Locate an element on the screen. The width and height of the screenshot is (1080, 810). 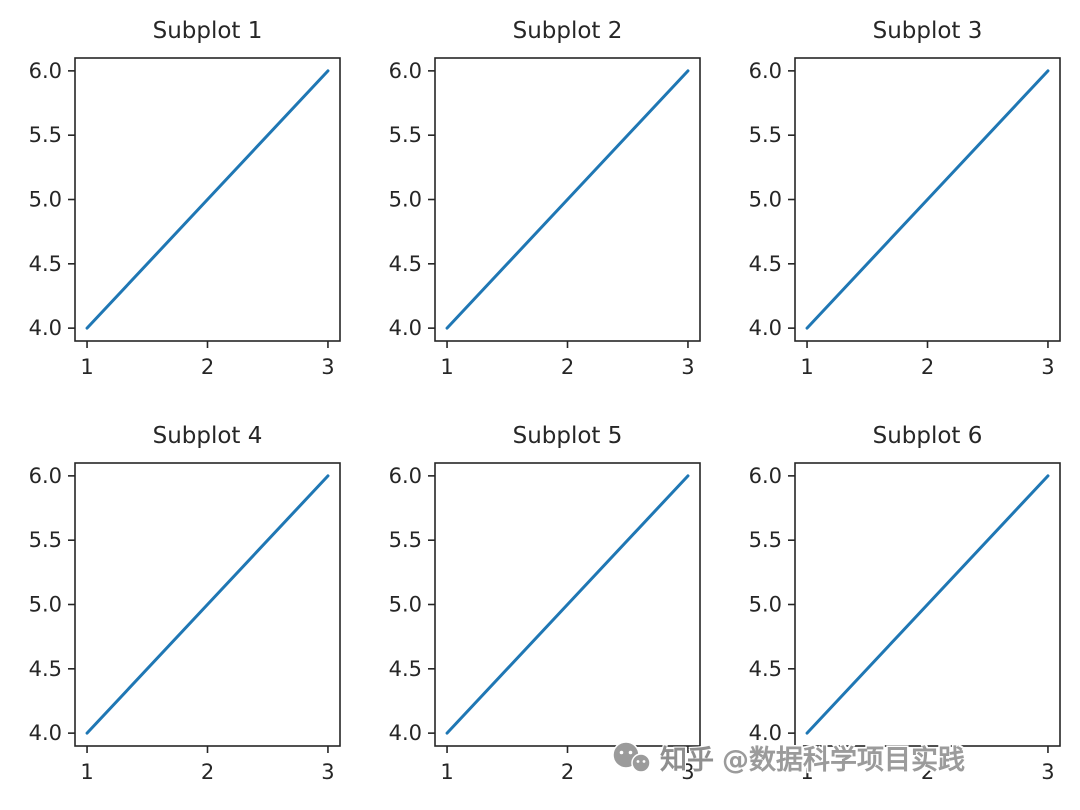
subplot-3-title: Subplot 3 is located at coordinates (927, 31).